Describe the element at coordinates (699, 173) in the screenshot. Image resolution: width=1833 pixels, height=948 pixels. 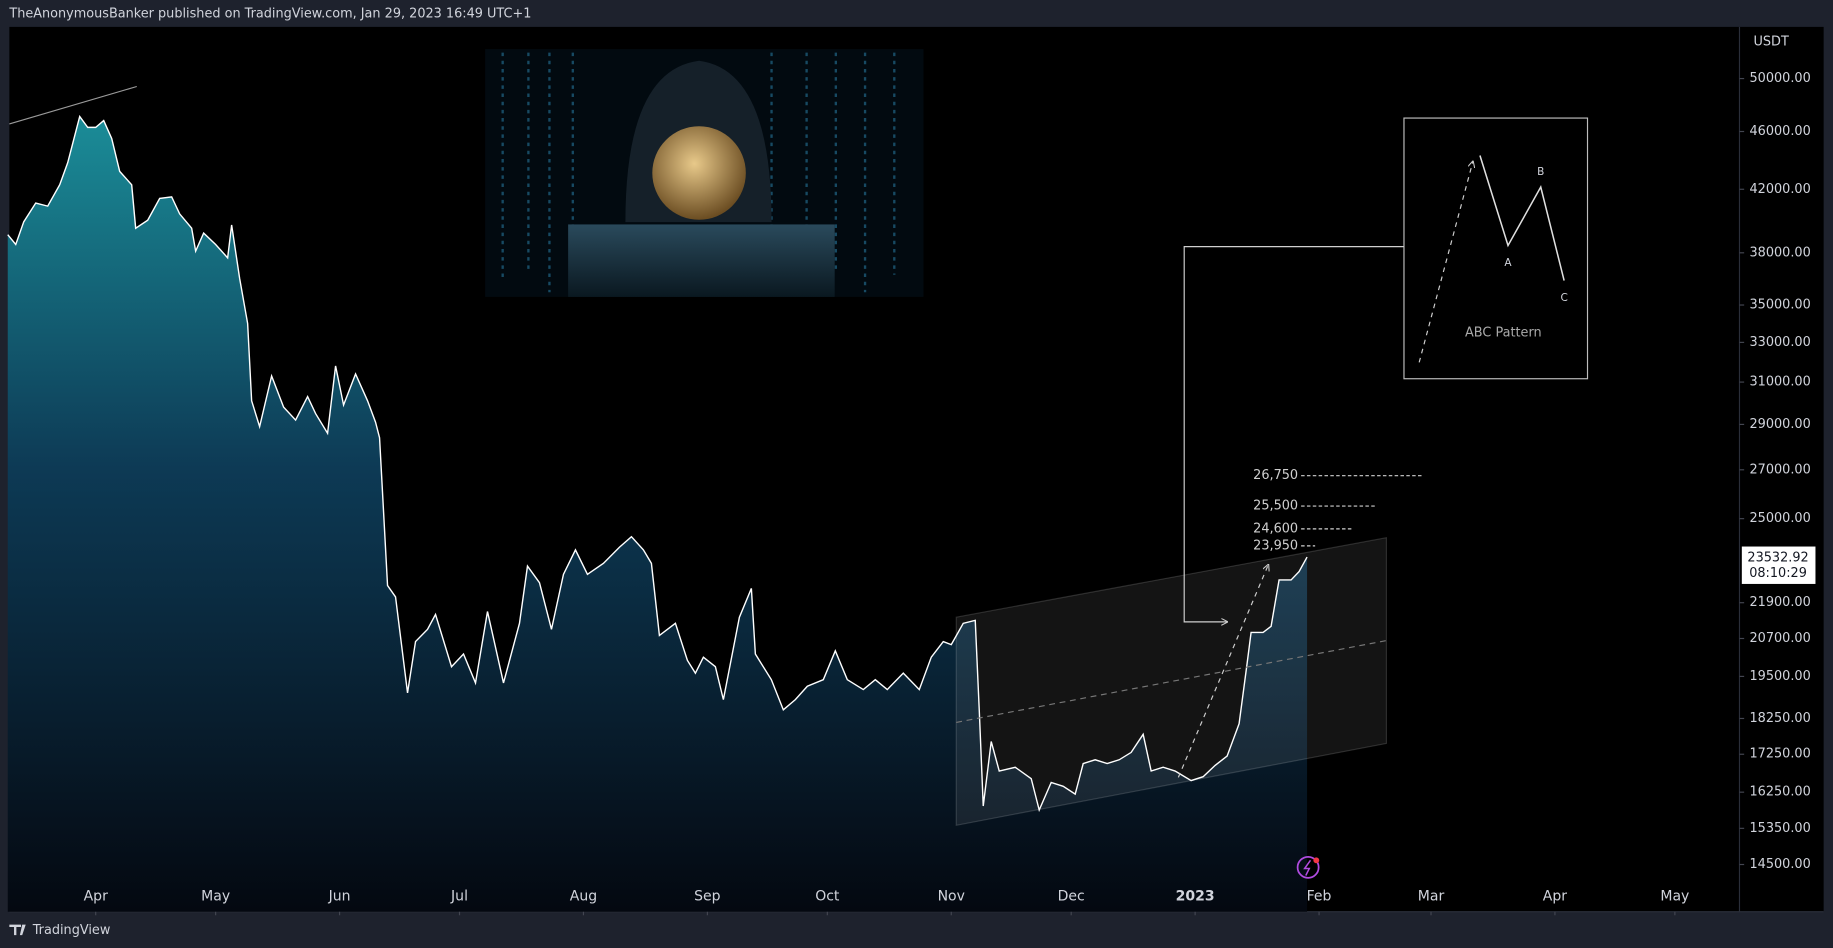
I see `coin` at that location.